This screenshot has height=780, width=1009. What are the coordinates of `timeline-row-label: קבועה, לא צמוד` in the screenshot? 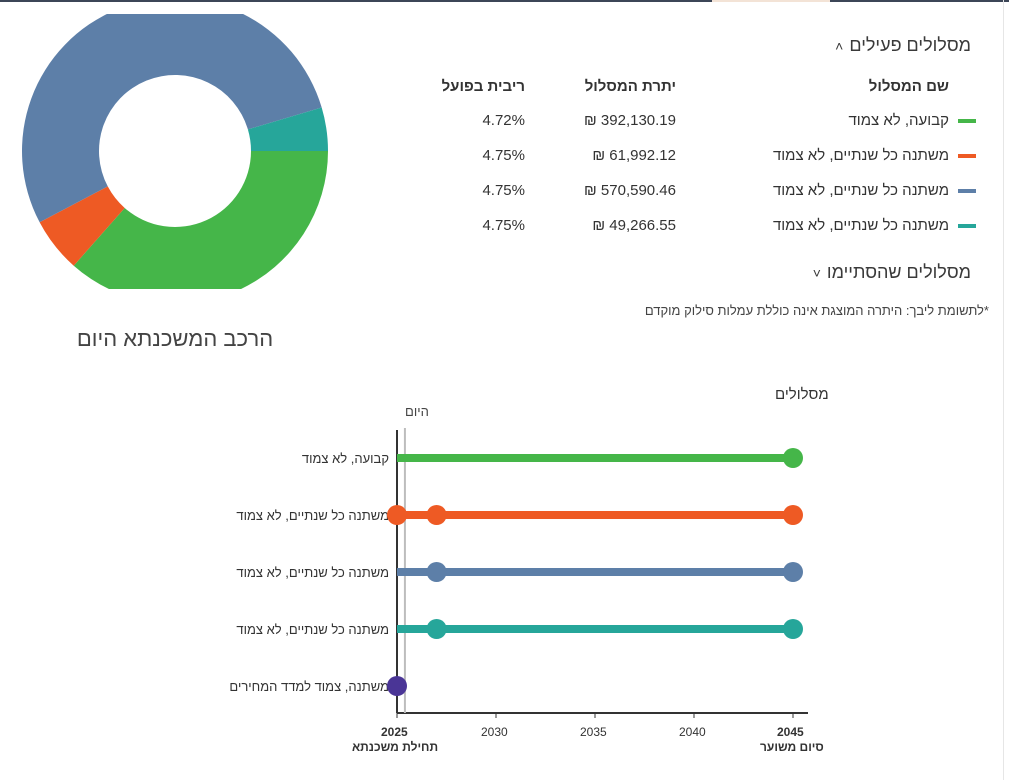 It's located at (345, 458).